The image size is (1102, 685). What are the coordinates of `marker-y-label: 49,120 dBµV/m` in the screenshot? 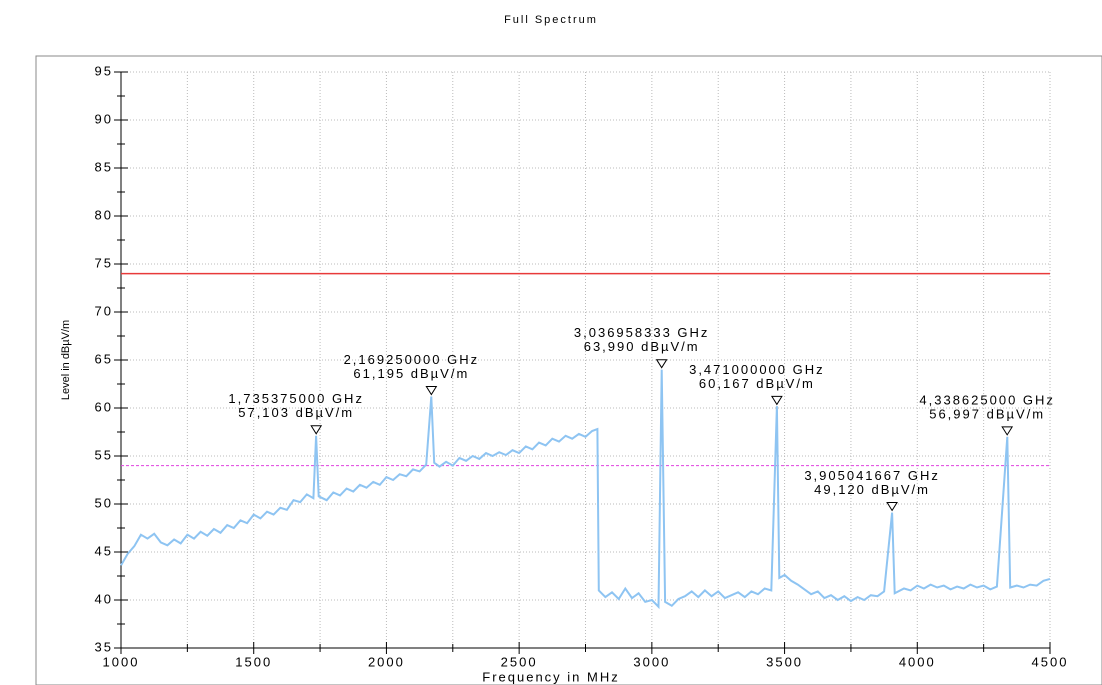 It's located at (872, 489).